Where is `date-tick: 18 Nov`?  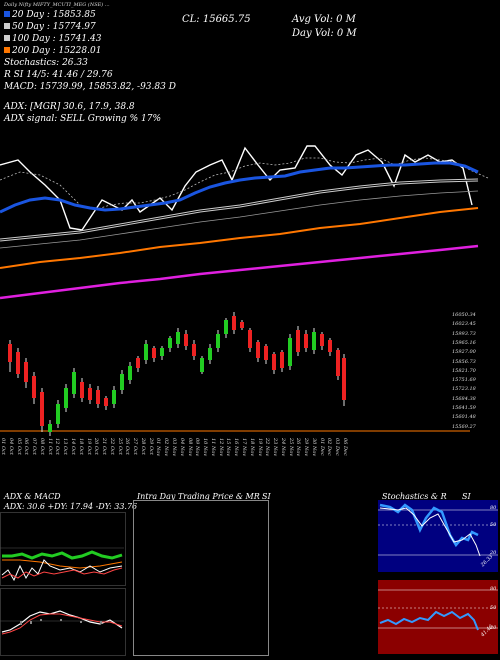
date-tick: 18 Nov is located at coordinates (251, 447).